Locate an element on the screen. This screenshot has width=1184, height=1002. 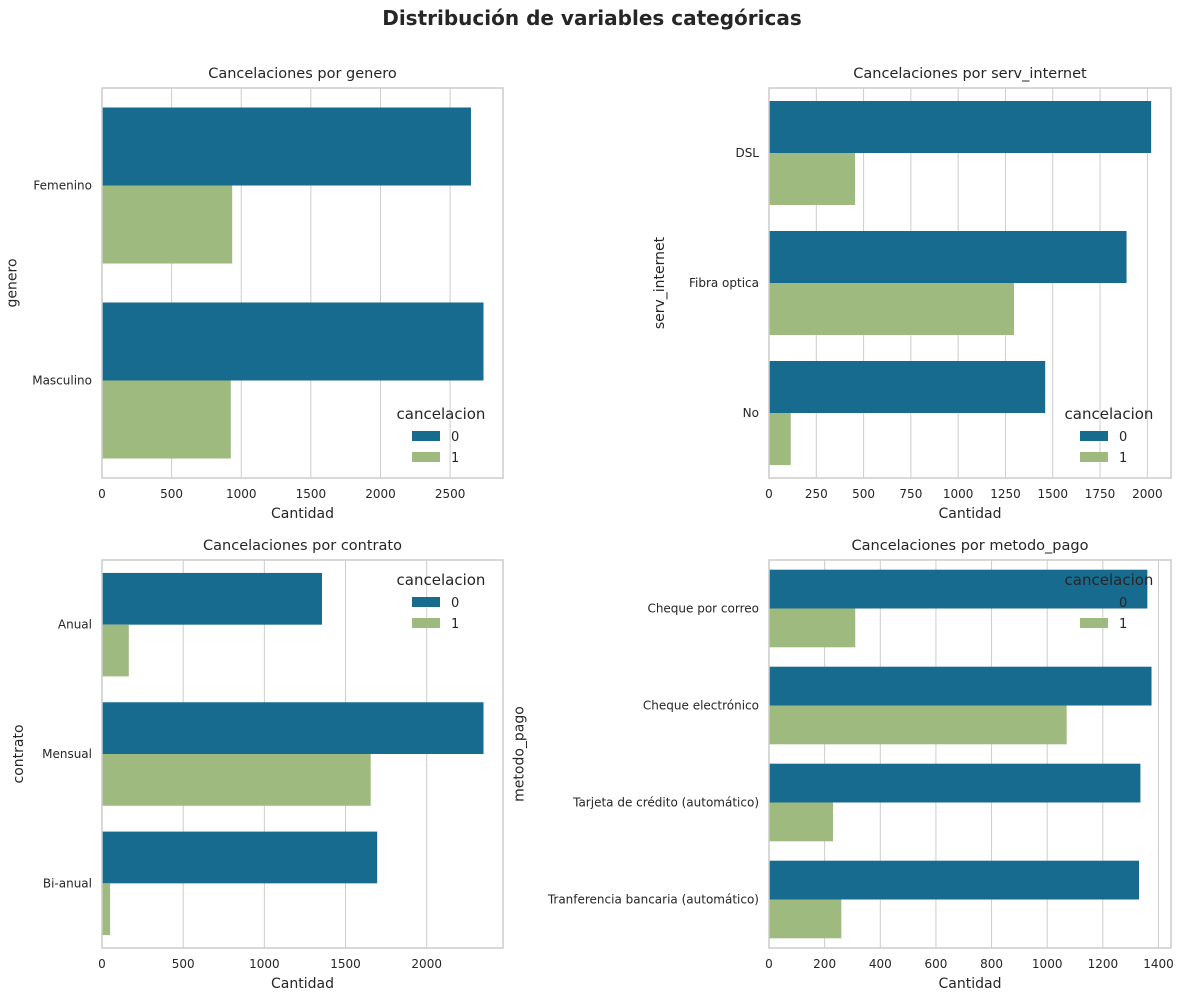
x-tick-label: 1250 is located at coordinates (1005, 494).